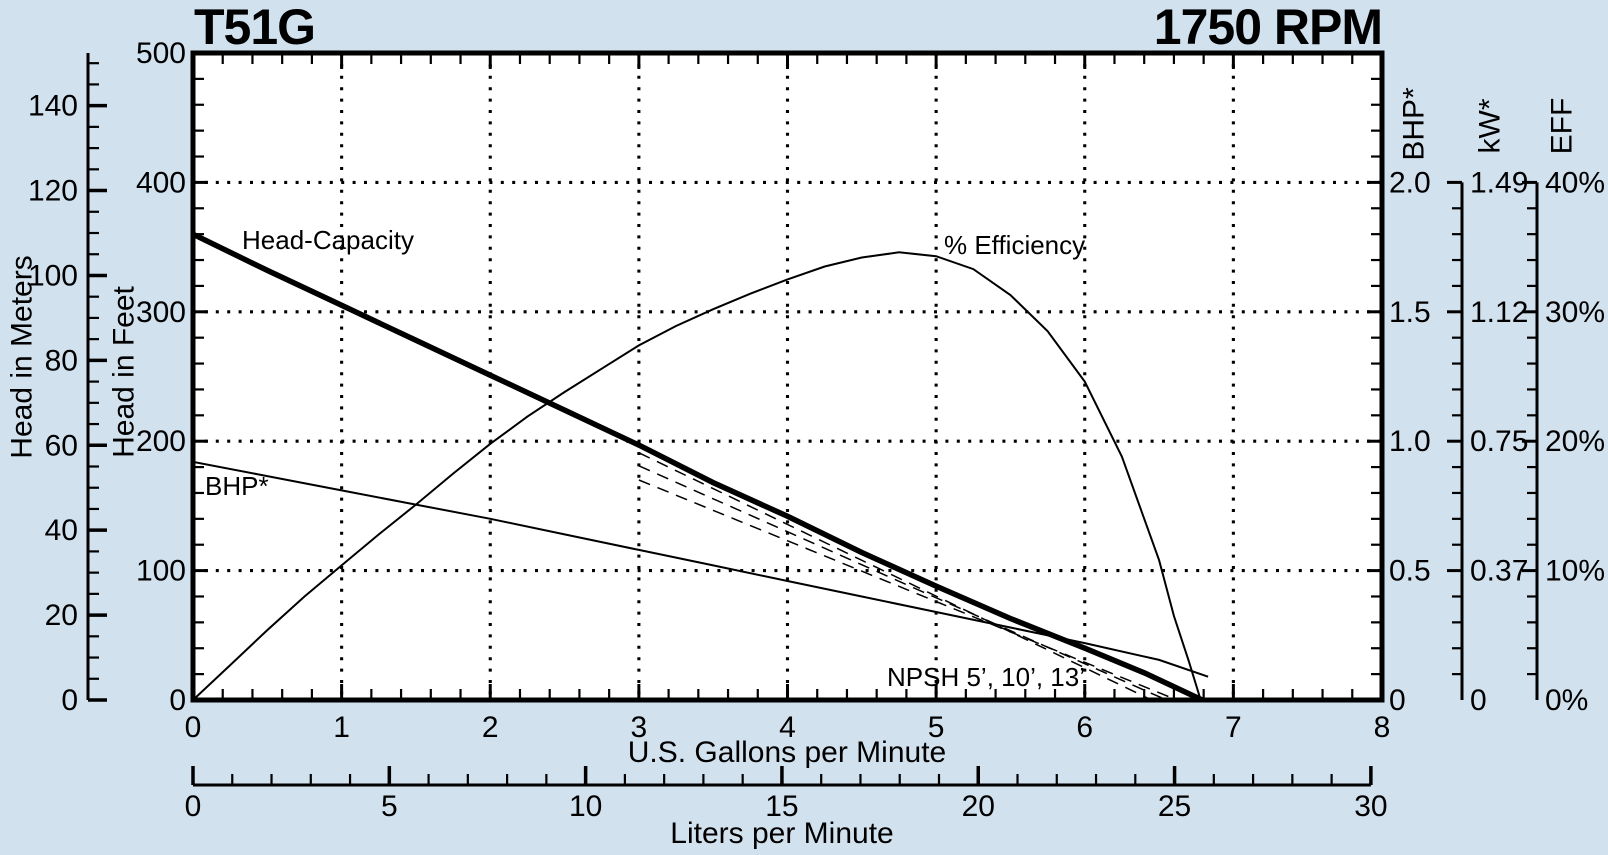  Describe the element at coordinates (1370, 806) in the screenshot. I see `tick-label: 30` at that location.